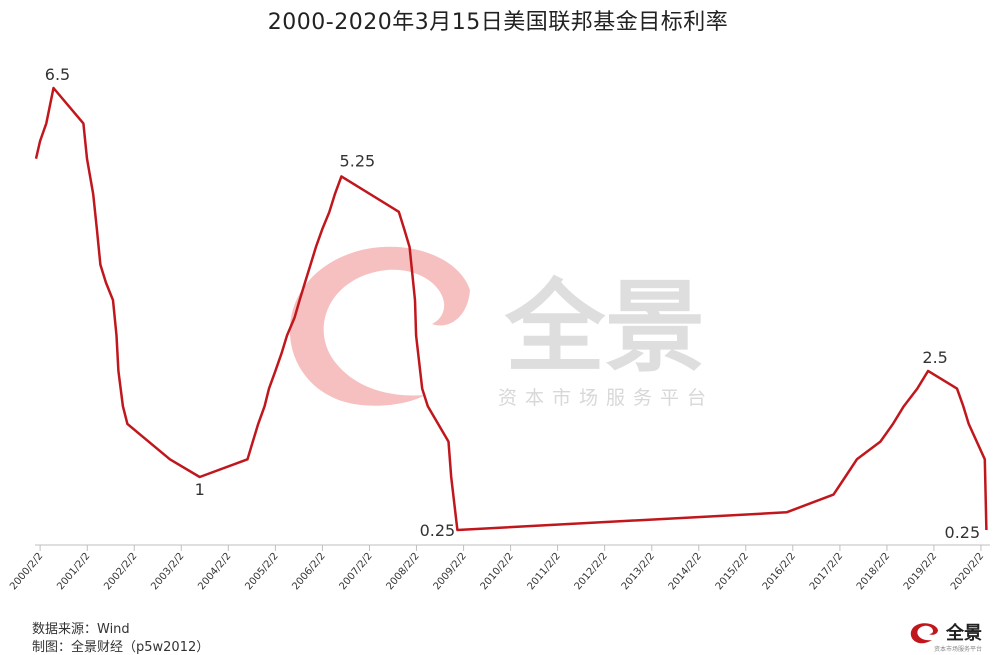 This screenshot has width=996, height=655. What do you see at coordinates (355, 571) in the screenshot?
I see `x-tick-label: 2007/2/2` at bounding box center [355, 571].